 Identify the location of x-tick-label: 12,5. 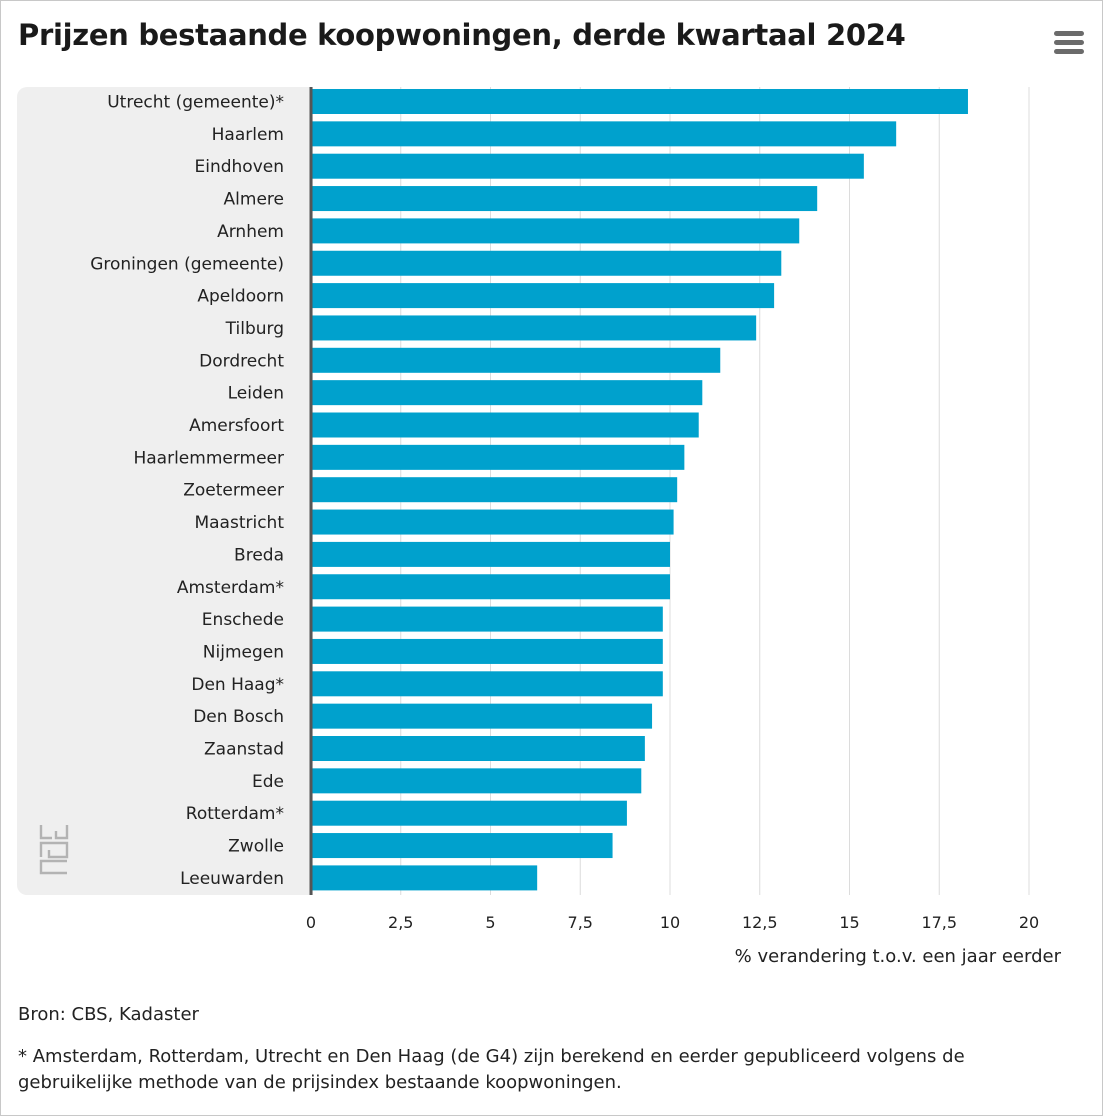
(760, 922).